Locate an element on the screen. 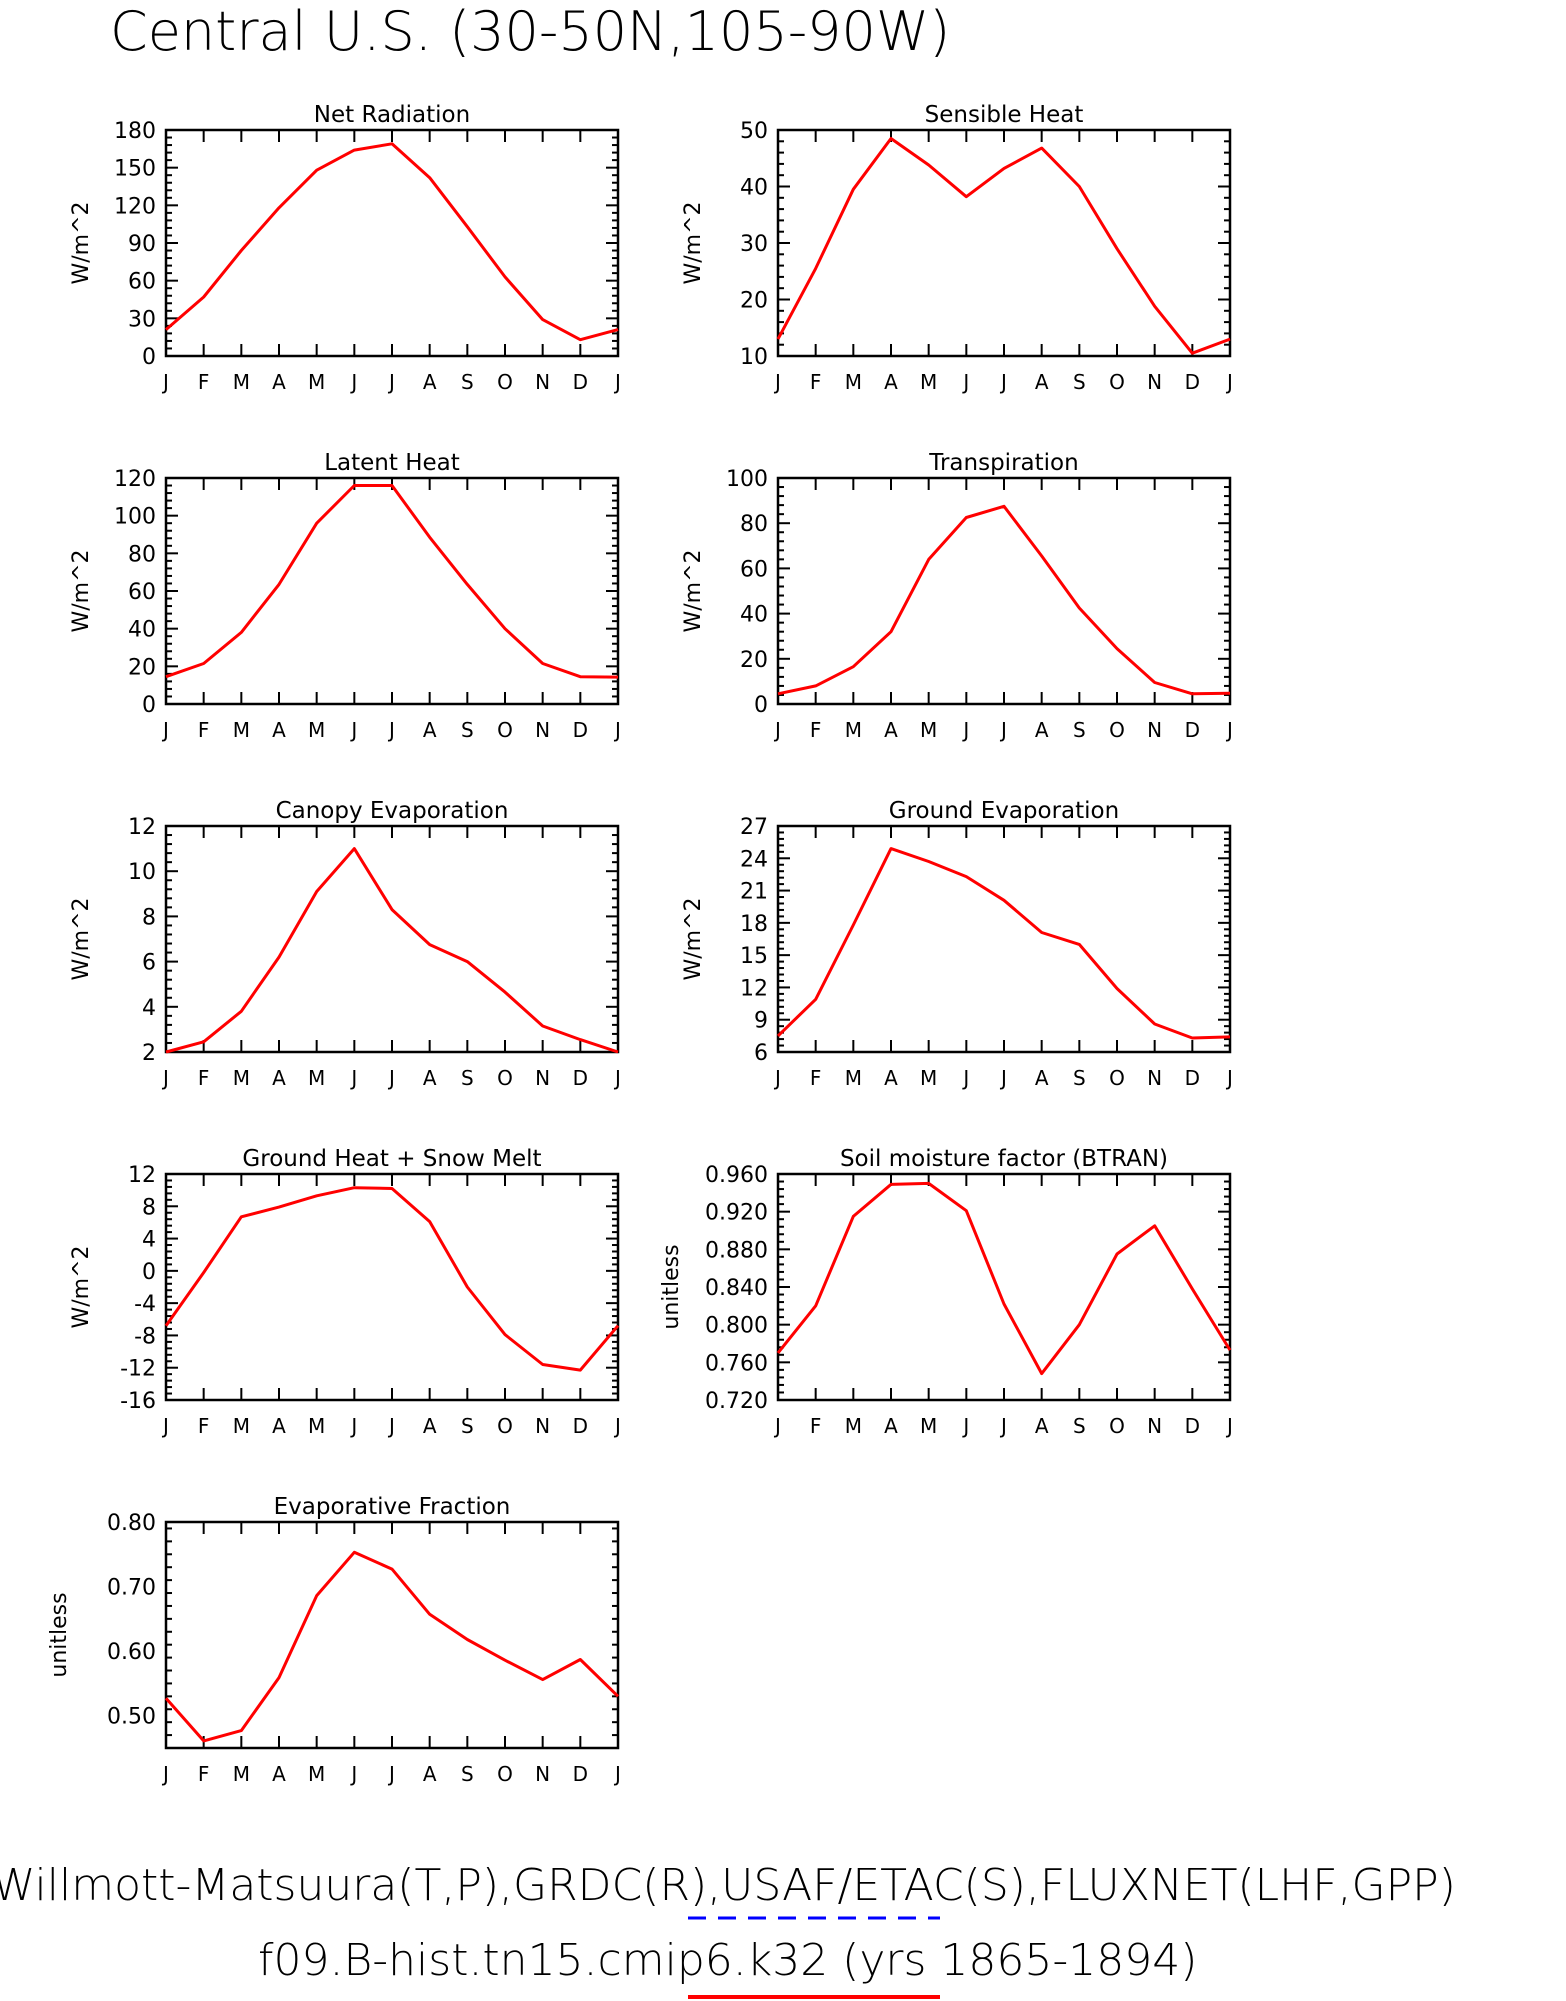 Image resolution: width=1566 pixels, height=2001 pixels. y-tick-label: 30 is located at coordinates (142, 319).